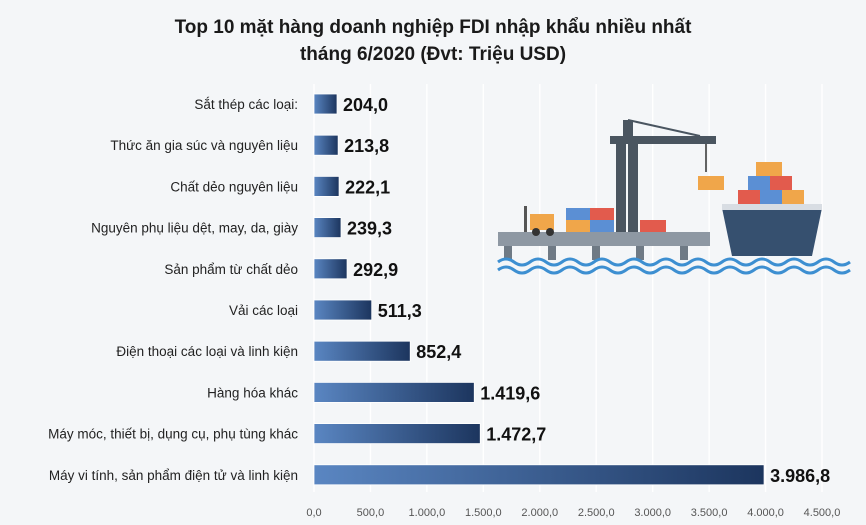  Describe the element at coordinates (427, 513) in the screenshot. I see `x-tick-label: 1.000,0` at that location.